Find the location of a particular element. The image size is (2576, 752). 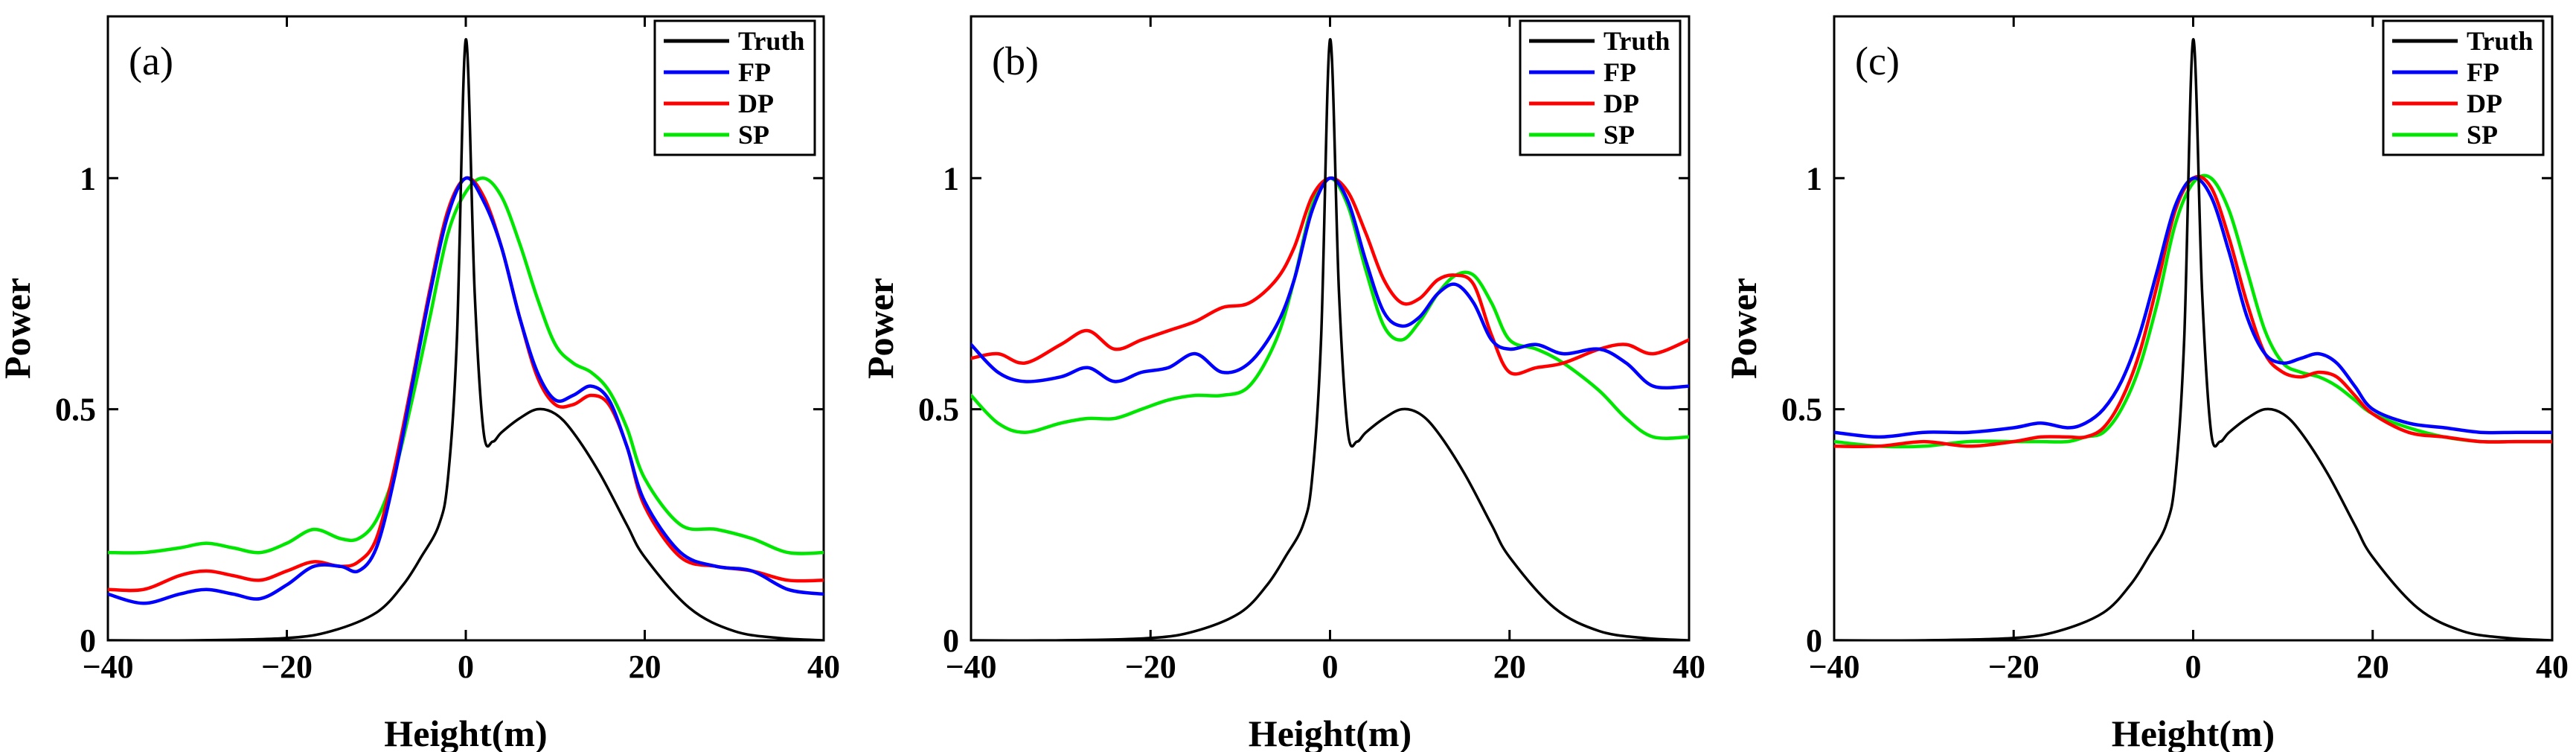

panel-label: (c) is located at coordinates (1878, 61).